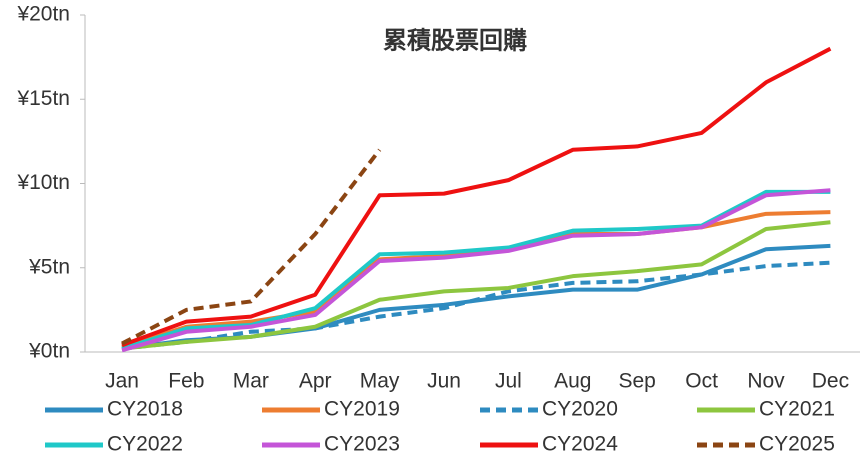 The width and height of the screenshot is (863, 459). I want to click on x-tick-label: Apr, so click(315, 381).